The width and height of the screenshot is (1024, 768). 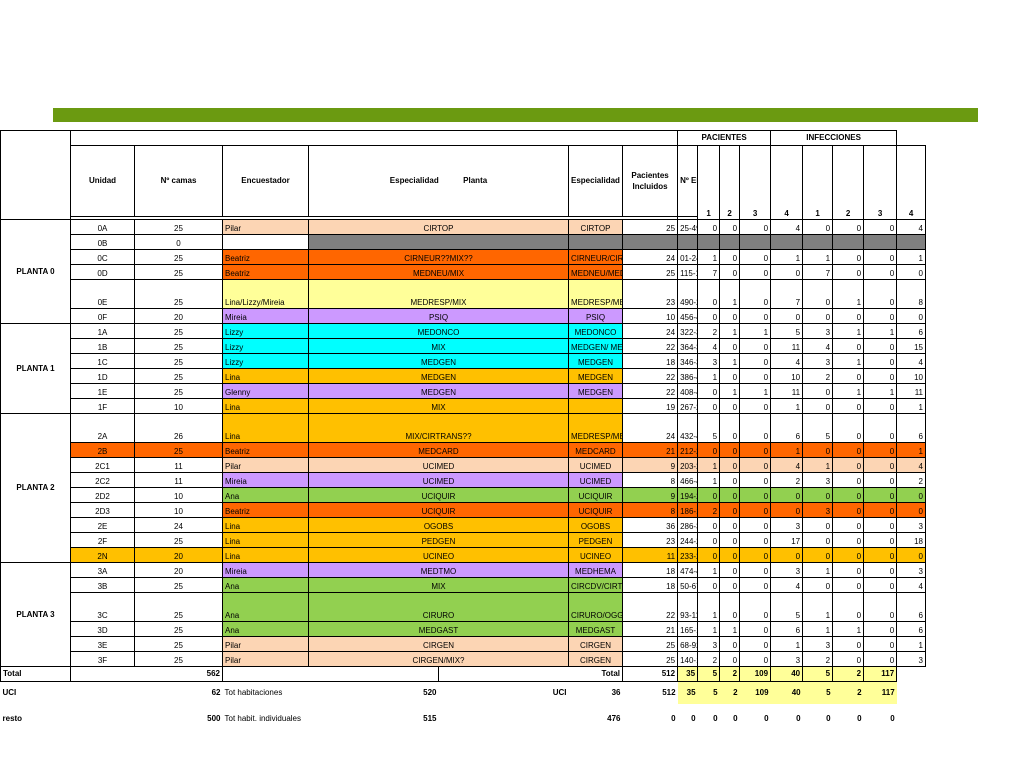 What do you see at coordinates (709, 510) in the screenshot?
I see `cell-pacientes-1: 2` at bounding box center [709, 510].